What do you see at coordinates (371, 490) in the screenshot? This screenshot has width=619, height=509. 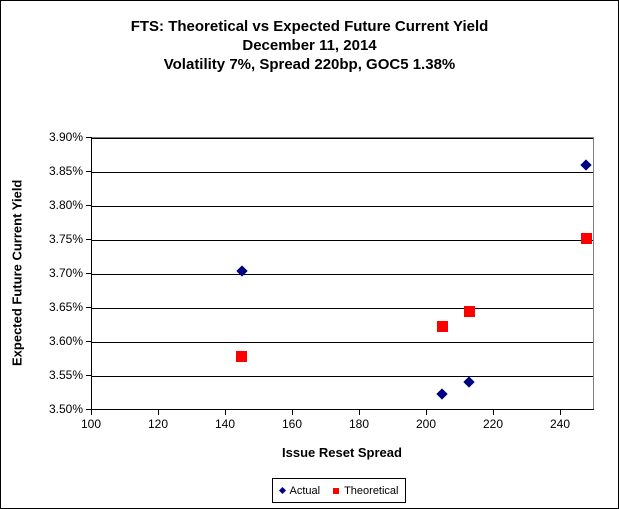 I see `legend-label: Theoretical` at bounding box center [371, 490].